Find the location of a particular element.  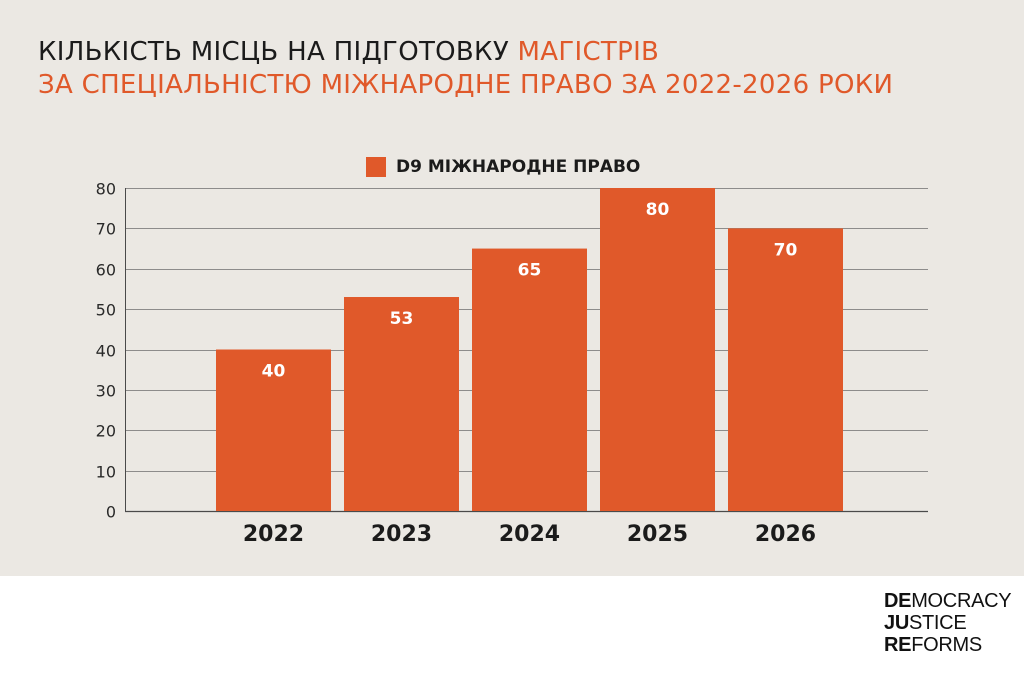

y-tick-label: 0 is located at coordinates (111, 512).